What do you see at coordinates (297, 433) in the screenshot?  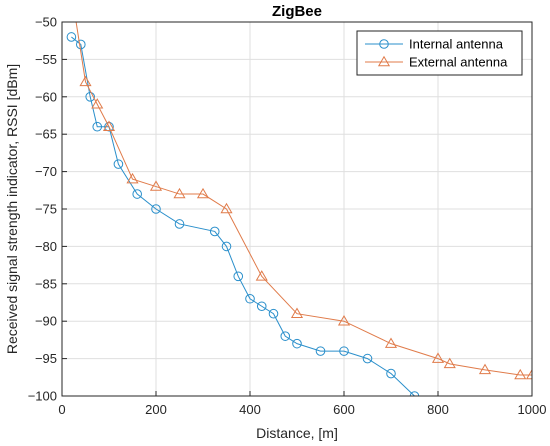 I see `x-axis-label: Distance, [m]` at bounding box center [297, 433].